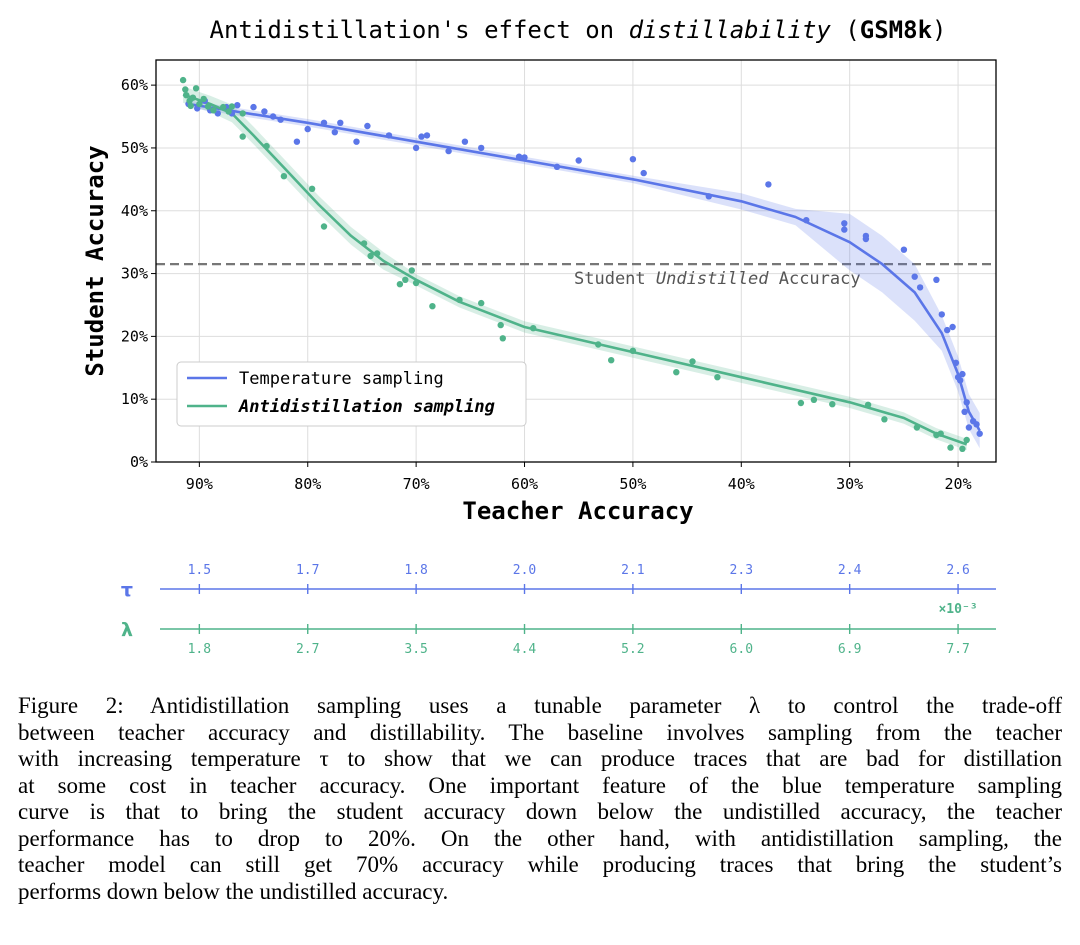 The height and width of the screenshot is (945, 1080). Describe the element at coordinates (134, 274) in the screenshot. I see `y-tick-label: 30%` at that location.